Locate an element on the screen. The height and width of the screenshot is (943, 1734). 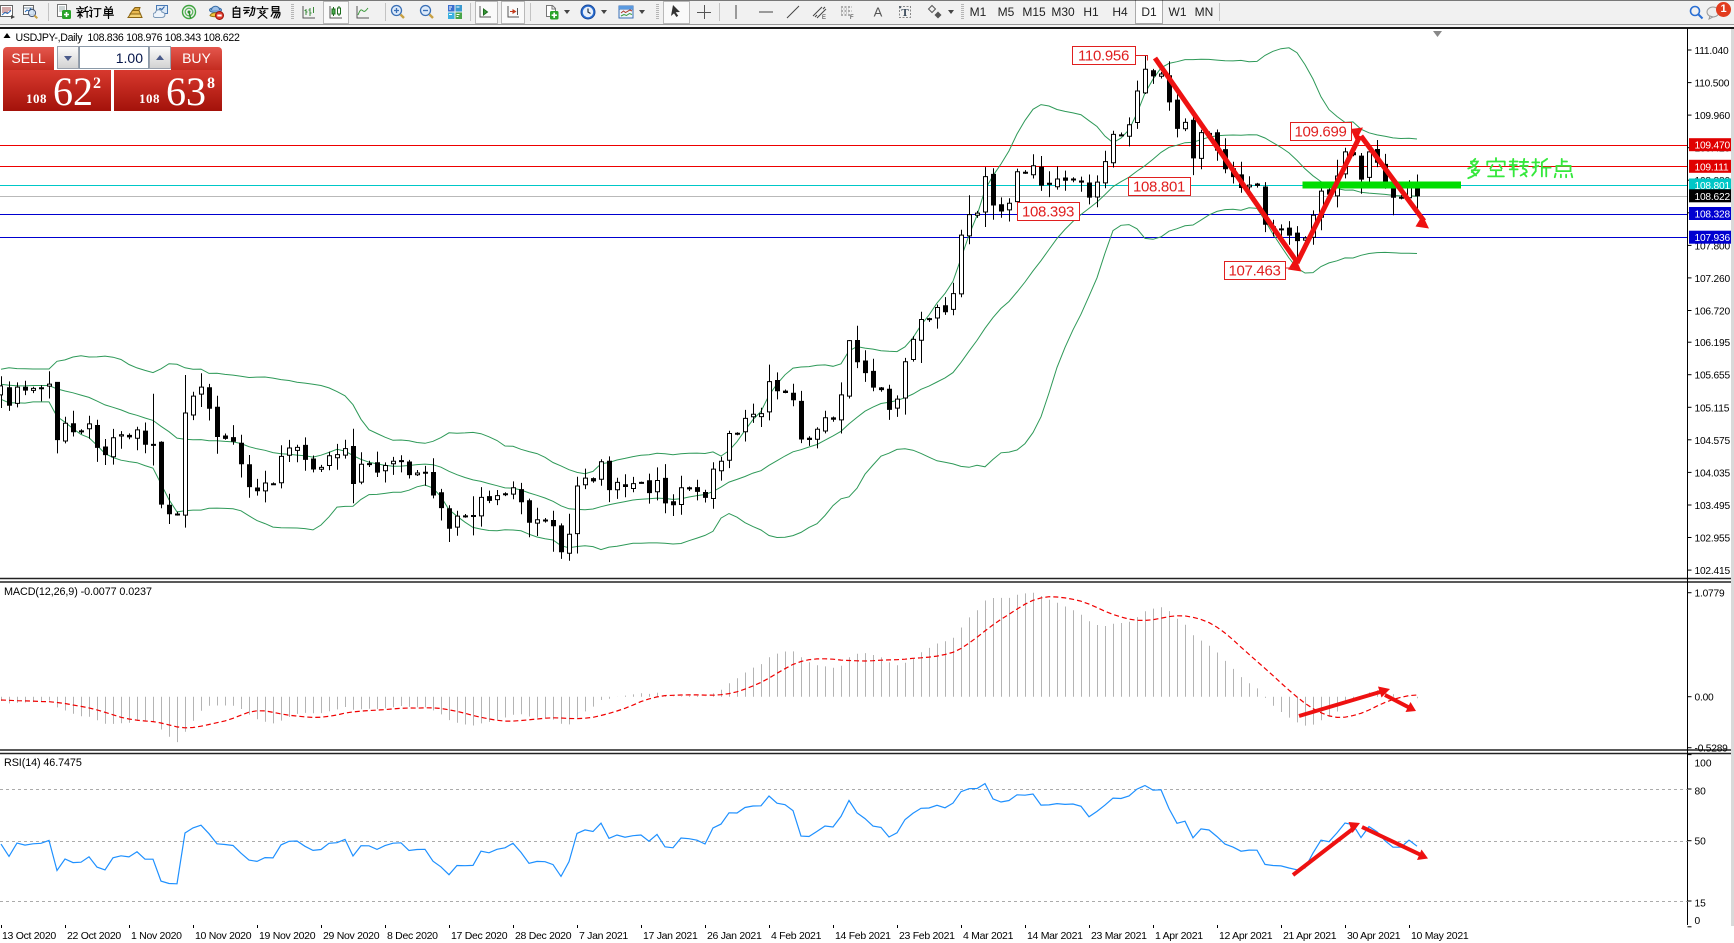
svg-text: 100 is located at coordinates (1703, 763).